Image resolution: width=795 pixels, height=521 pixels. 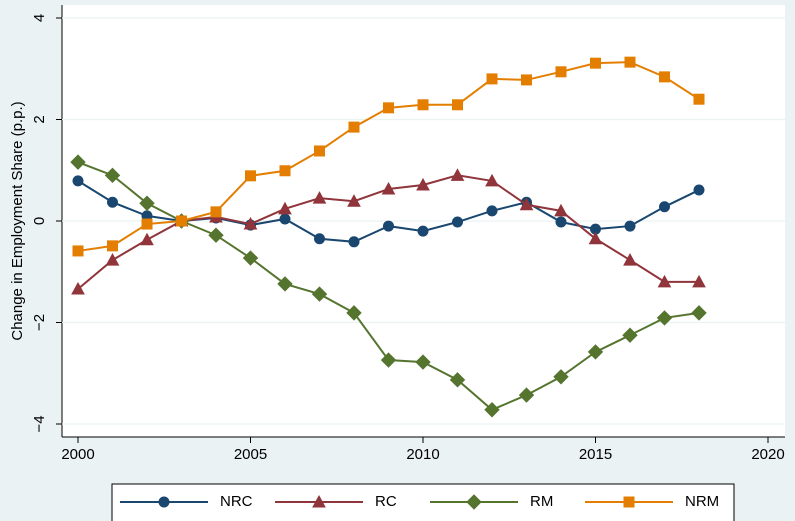 What do you see at coordinates (767, 454) in the screenshot?
I see `x-tick-label: 2020` at bounding box center [767, 454].